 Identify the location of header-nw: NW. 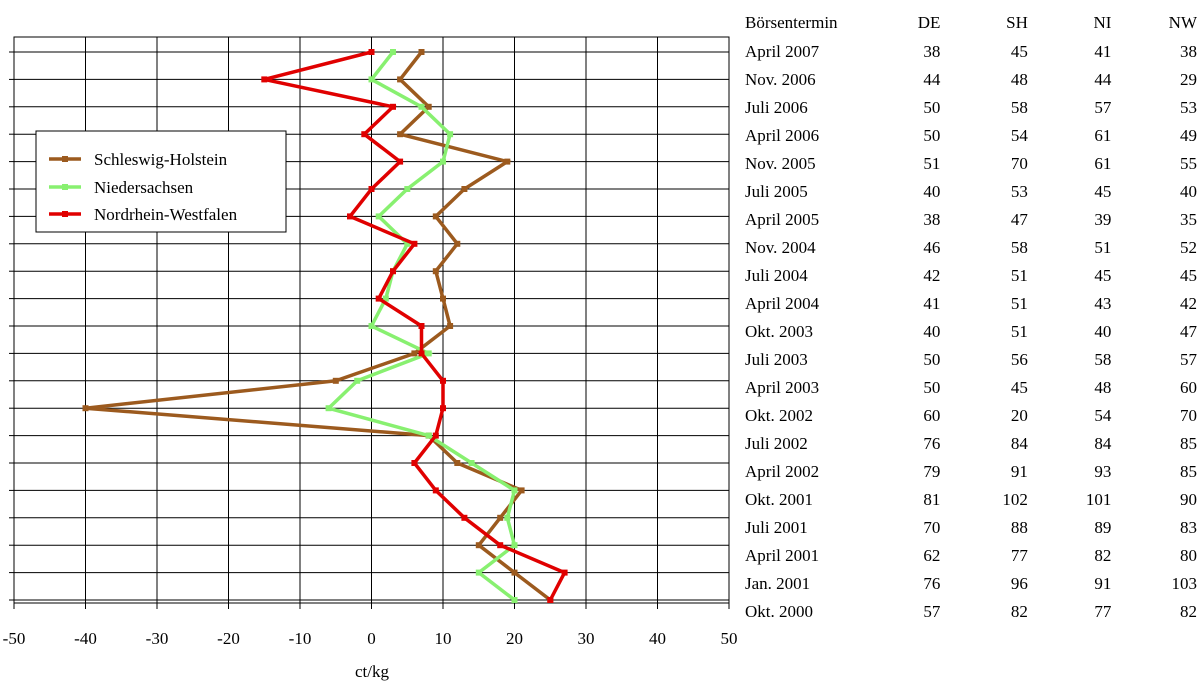
(1182, 22).